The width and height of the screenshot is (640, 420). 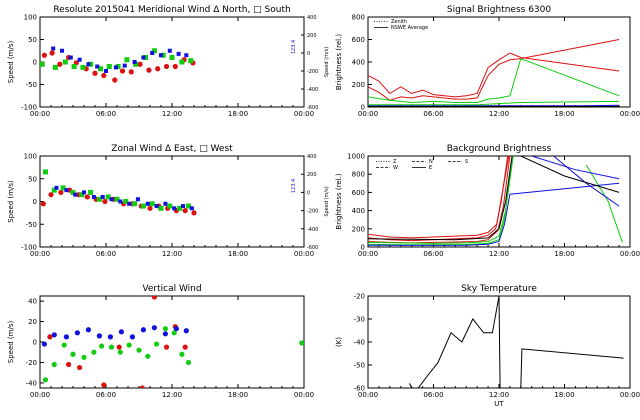 What do you see at coordinates (499, 404) in the screenshot?
I see `skytemp-xlabel: UT` at bounding box center [499, 404].